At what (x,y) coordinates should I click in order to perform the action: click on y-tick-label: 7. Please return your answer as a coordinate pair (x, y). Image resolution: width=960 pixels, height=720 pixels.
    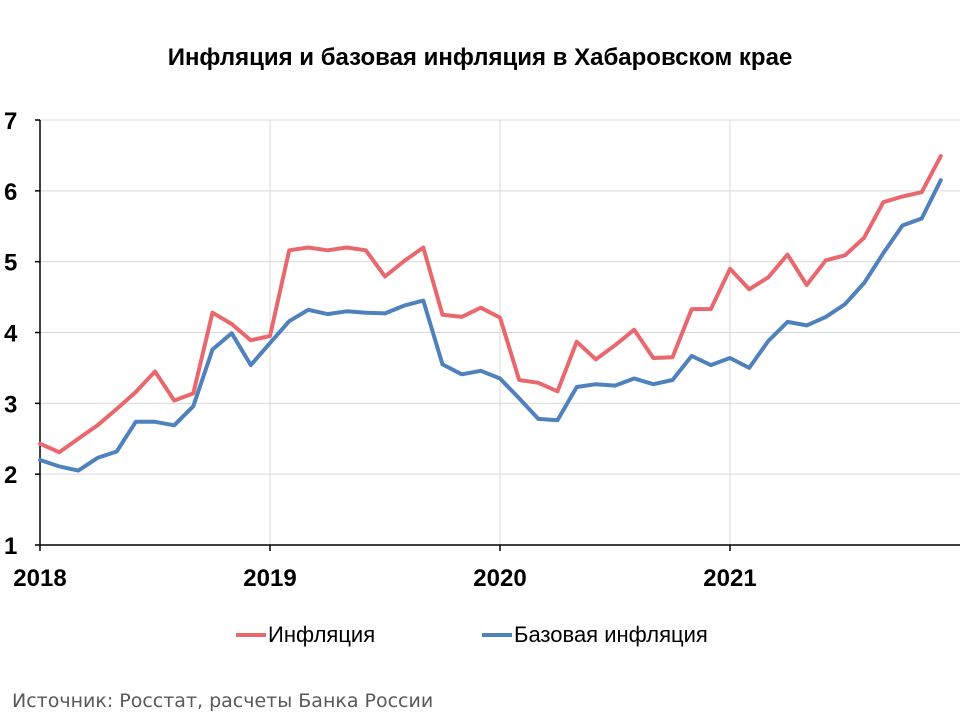
    Looking at the image, I should click on (10, 121).